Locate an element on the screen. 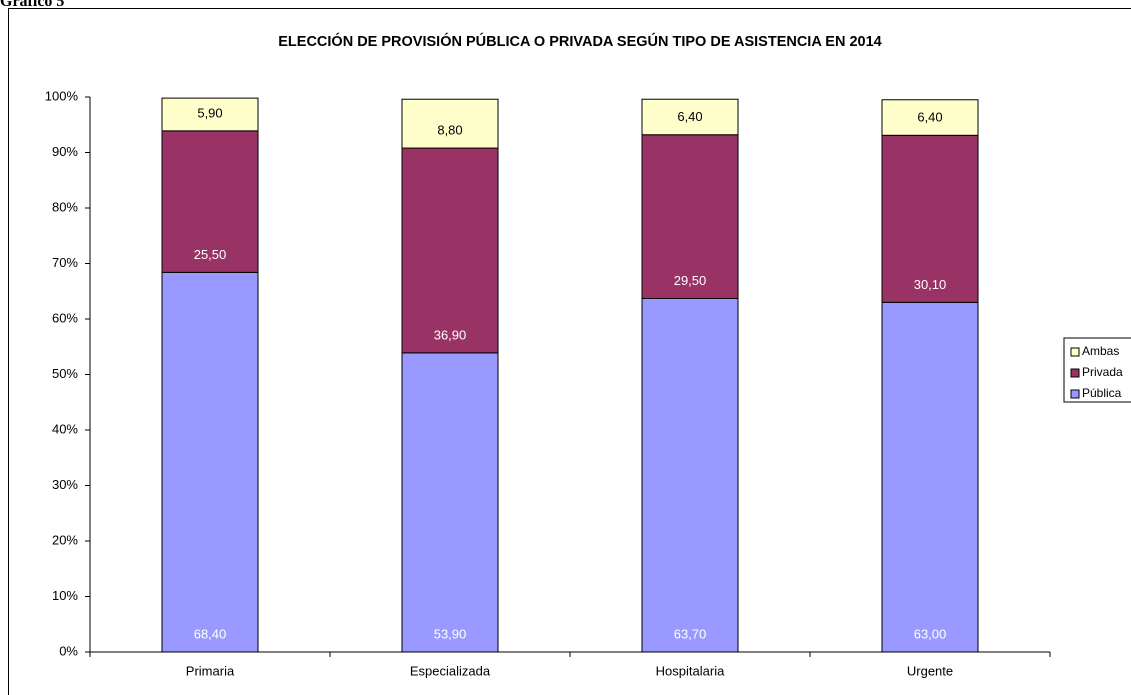 This screenshot has width=1131, height=695. y-tick-label: 80% is located at coordinates (65, 206).